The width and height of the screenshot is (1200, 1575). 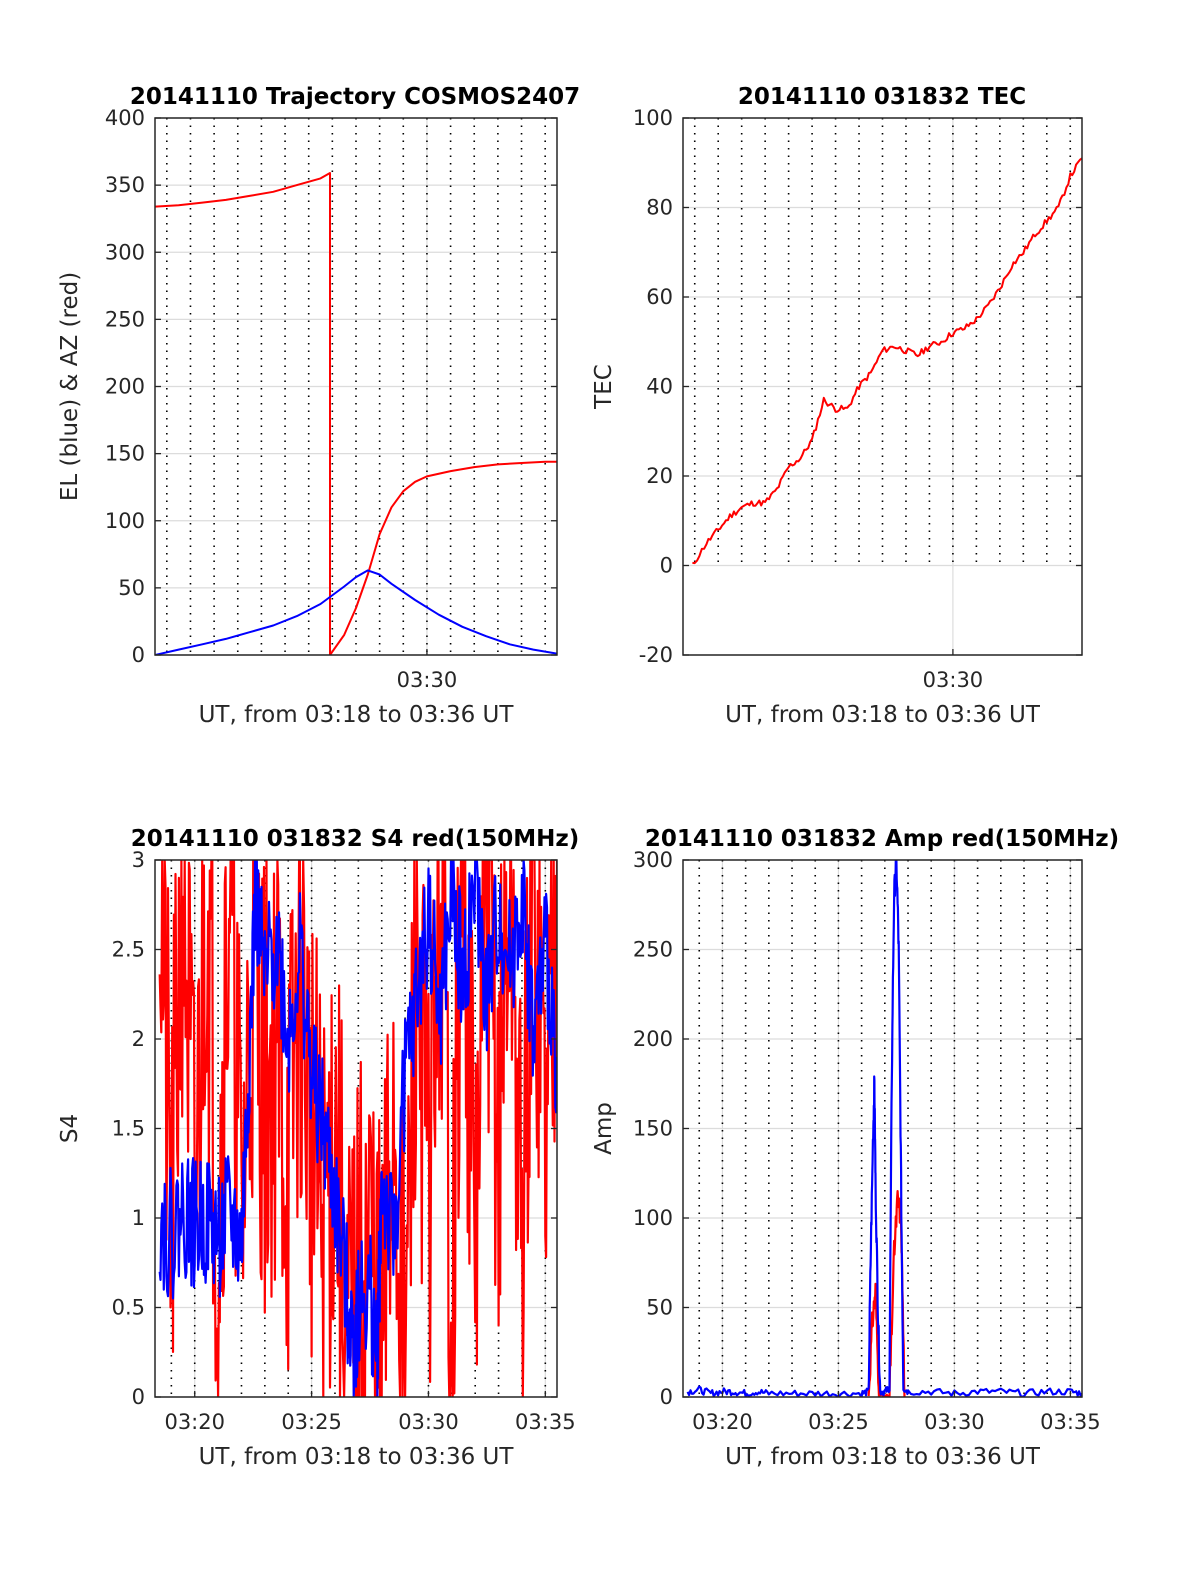 What do you see at coordinates (604, 1128) in the screenshot?
I see `y-axis-label: Amp` at bounding box center [604, 1128].